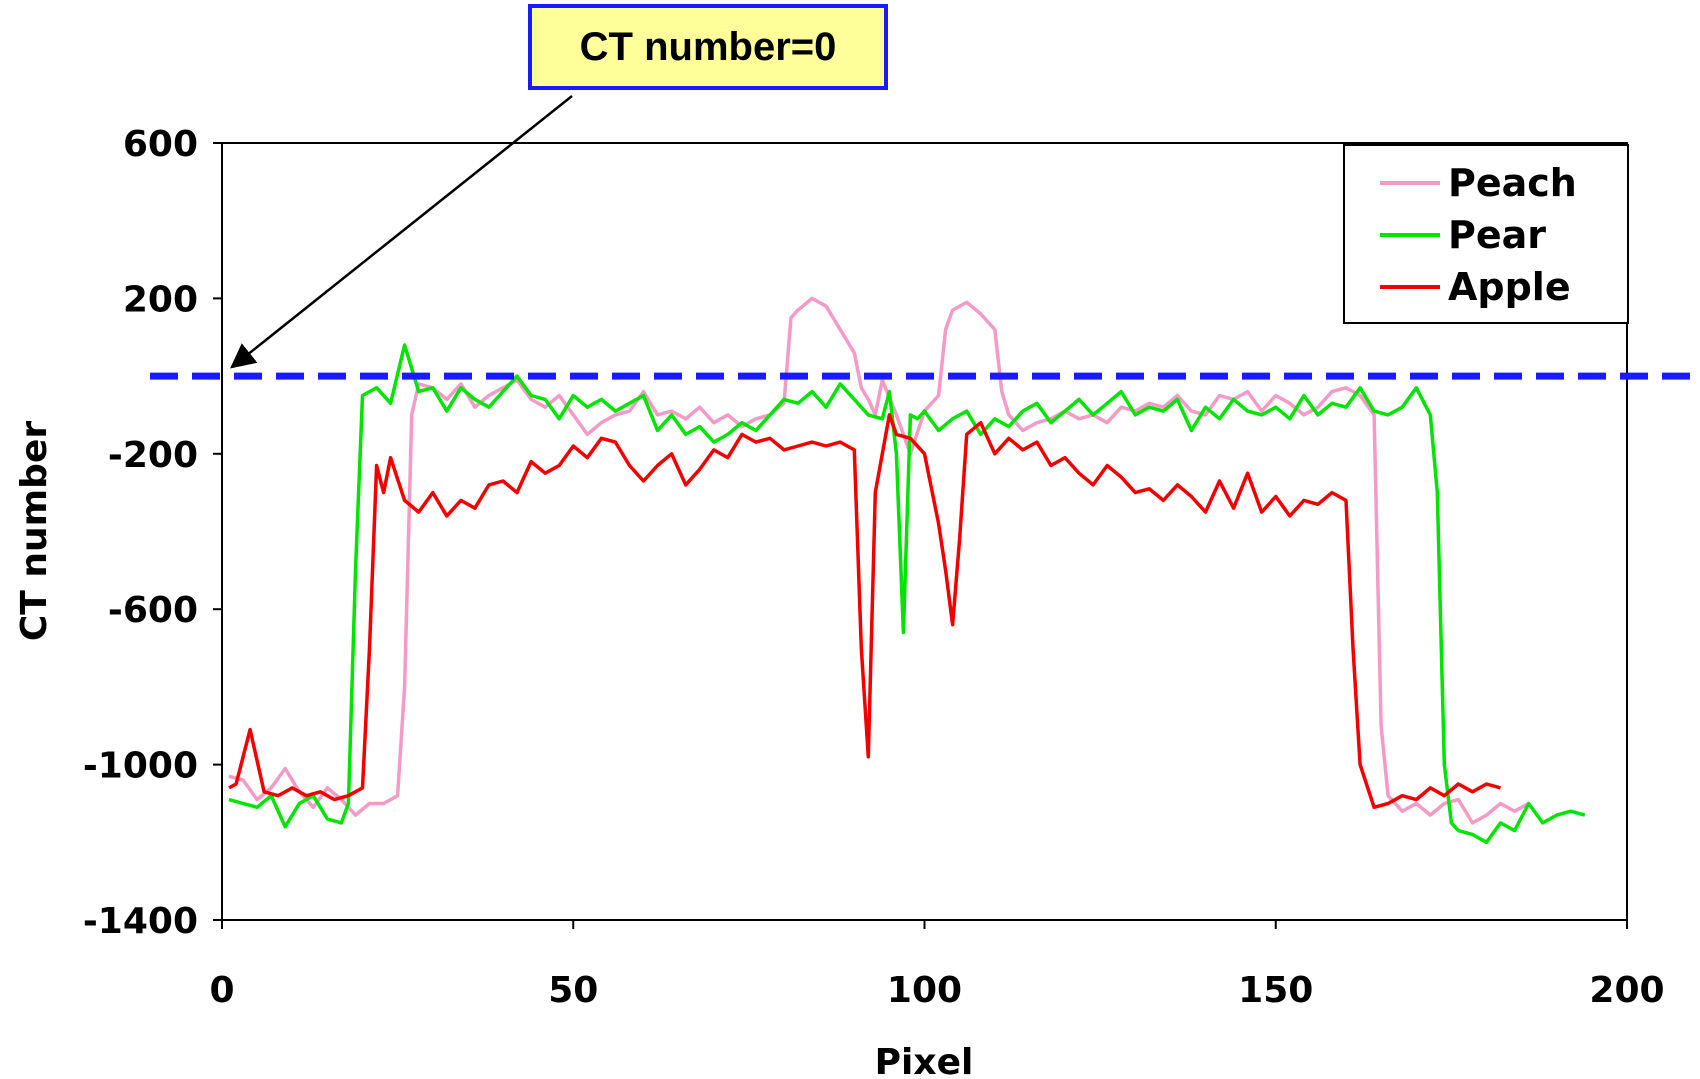 Image resolution: width=1700 pixels, height=1079 pixels. I want to click on x-tick-label: 100, so click(924, 990).